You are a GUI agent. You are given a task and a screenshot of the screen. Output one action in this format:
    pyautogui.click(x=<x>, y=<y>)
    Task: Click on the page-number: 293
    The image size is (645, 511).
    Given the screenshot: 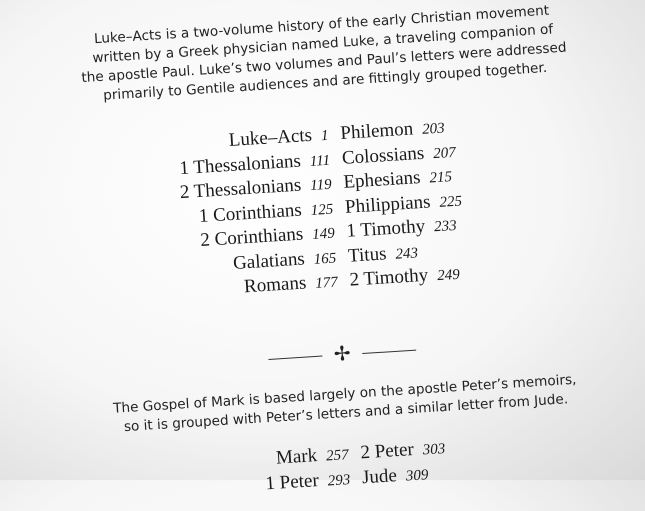 What is the action you would take?
    pyautogui.click(x=339, y=480)
    